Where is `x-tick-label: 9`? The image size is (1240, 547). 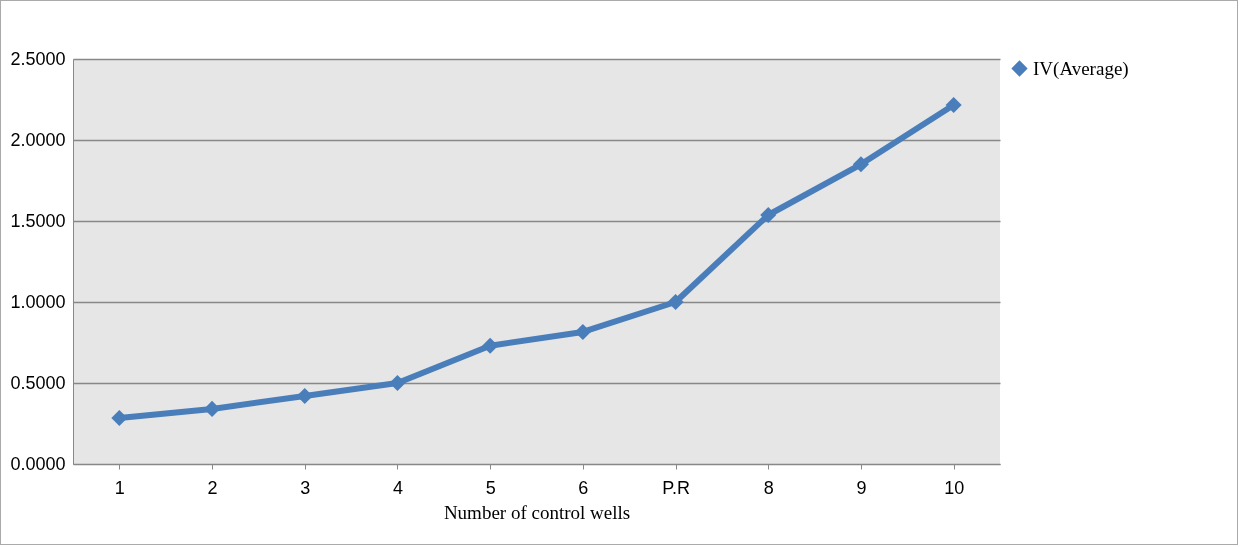
x-tick-label: 9 is located at coordinates (861, 487).